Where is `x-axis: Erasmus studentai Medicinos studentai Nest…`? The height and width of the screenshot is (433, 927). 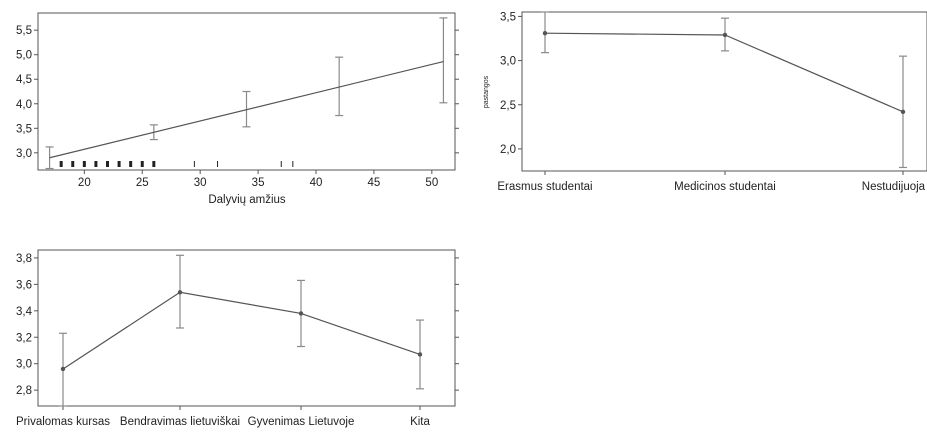
x-axis: Erasmus studentai Medicinos studentai Nest… is located at coordinates (712, 182).